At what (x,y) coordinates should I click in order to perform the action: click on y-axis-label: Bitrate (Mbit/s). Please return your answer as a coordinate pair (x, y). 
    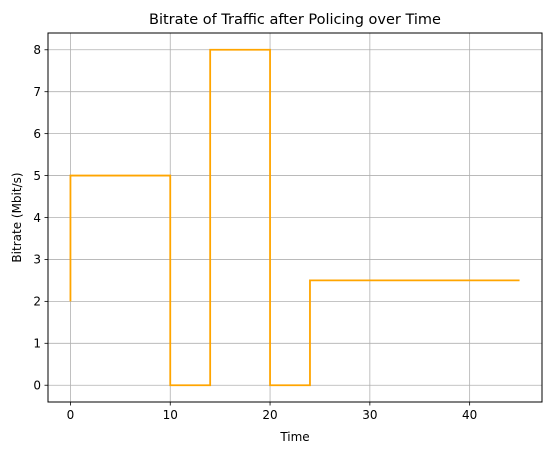
    Looking at the image, I should click on (17, 217).